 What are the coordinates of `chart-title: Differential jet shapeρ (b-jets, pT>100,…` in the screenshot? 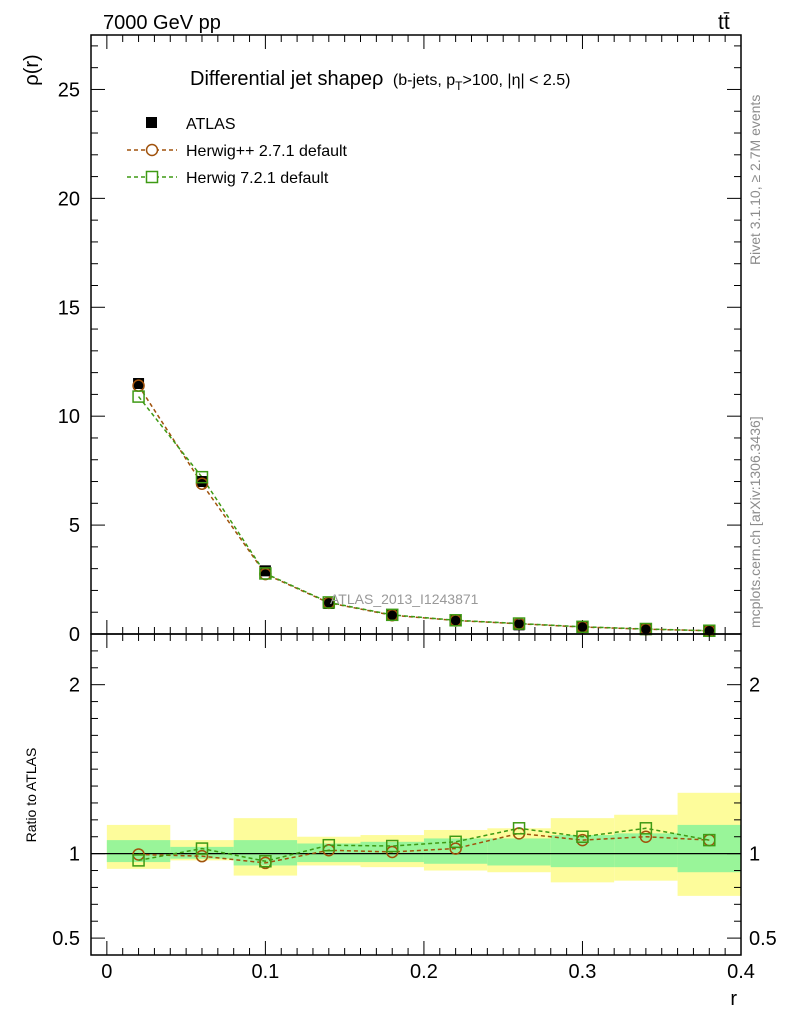 It's located at (380, 80).